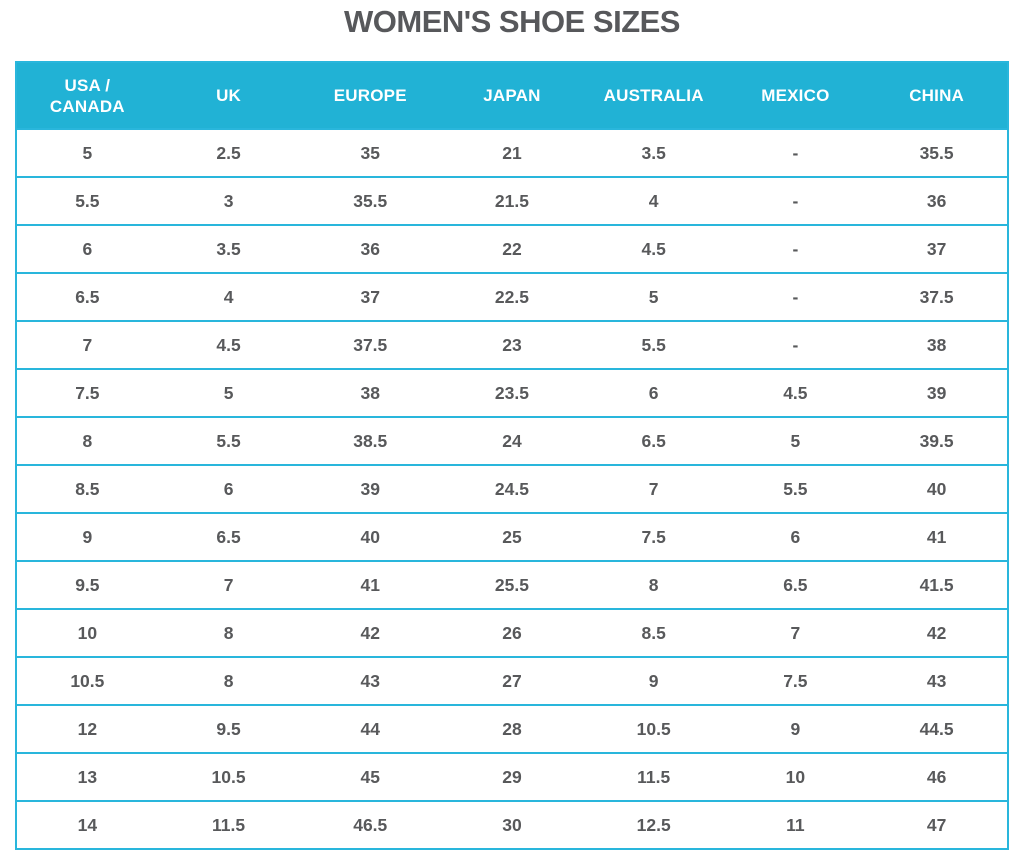  Describe the element at coordinates (653, 95) in the screenshot. I see `column-header-australia: AUSTRALIA` at that location.